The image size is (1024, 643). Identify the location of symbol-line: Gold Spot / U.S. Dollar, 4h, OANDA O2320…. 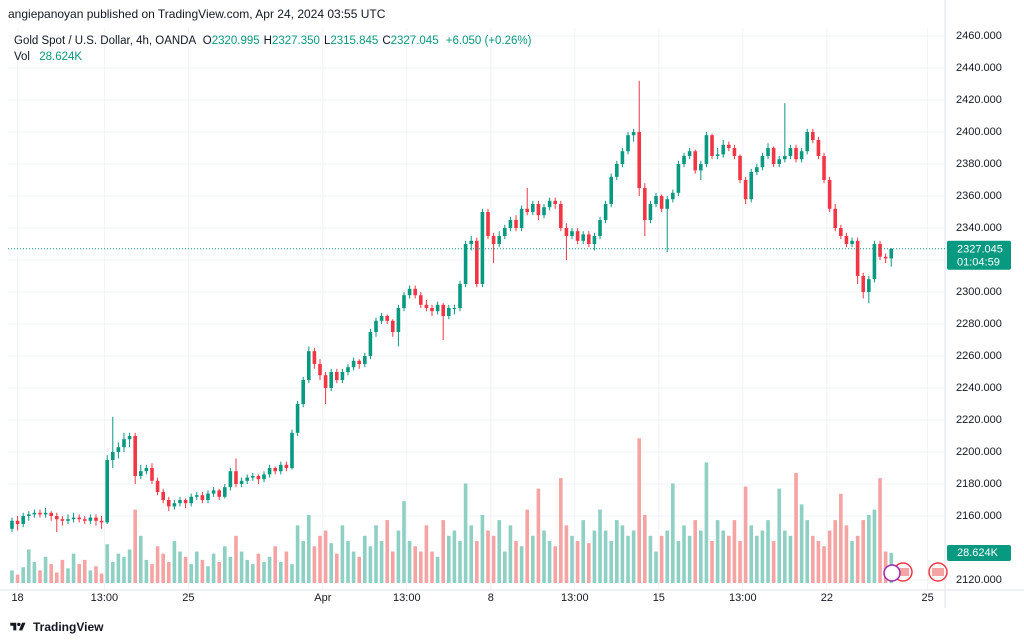
(272, 41).